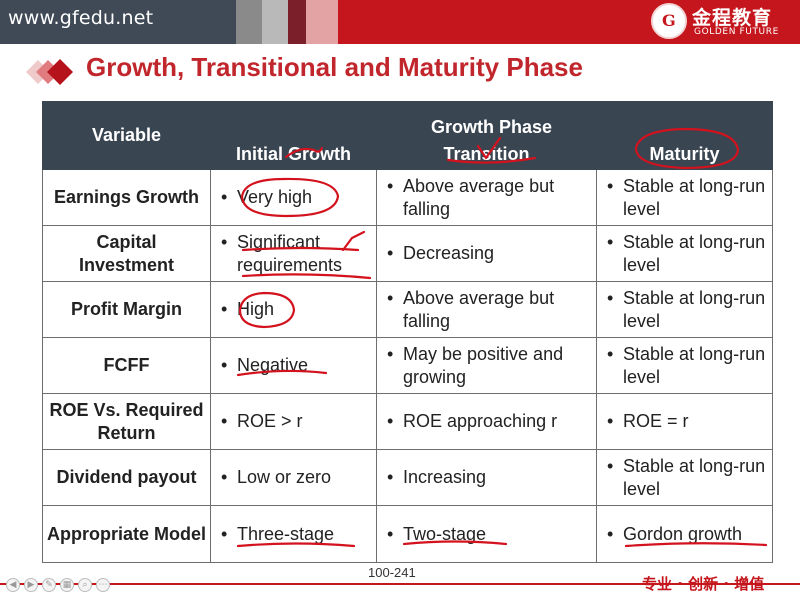  I want to click on logo-mark: G, so click(669, 20).